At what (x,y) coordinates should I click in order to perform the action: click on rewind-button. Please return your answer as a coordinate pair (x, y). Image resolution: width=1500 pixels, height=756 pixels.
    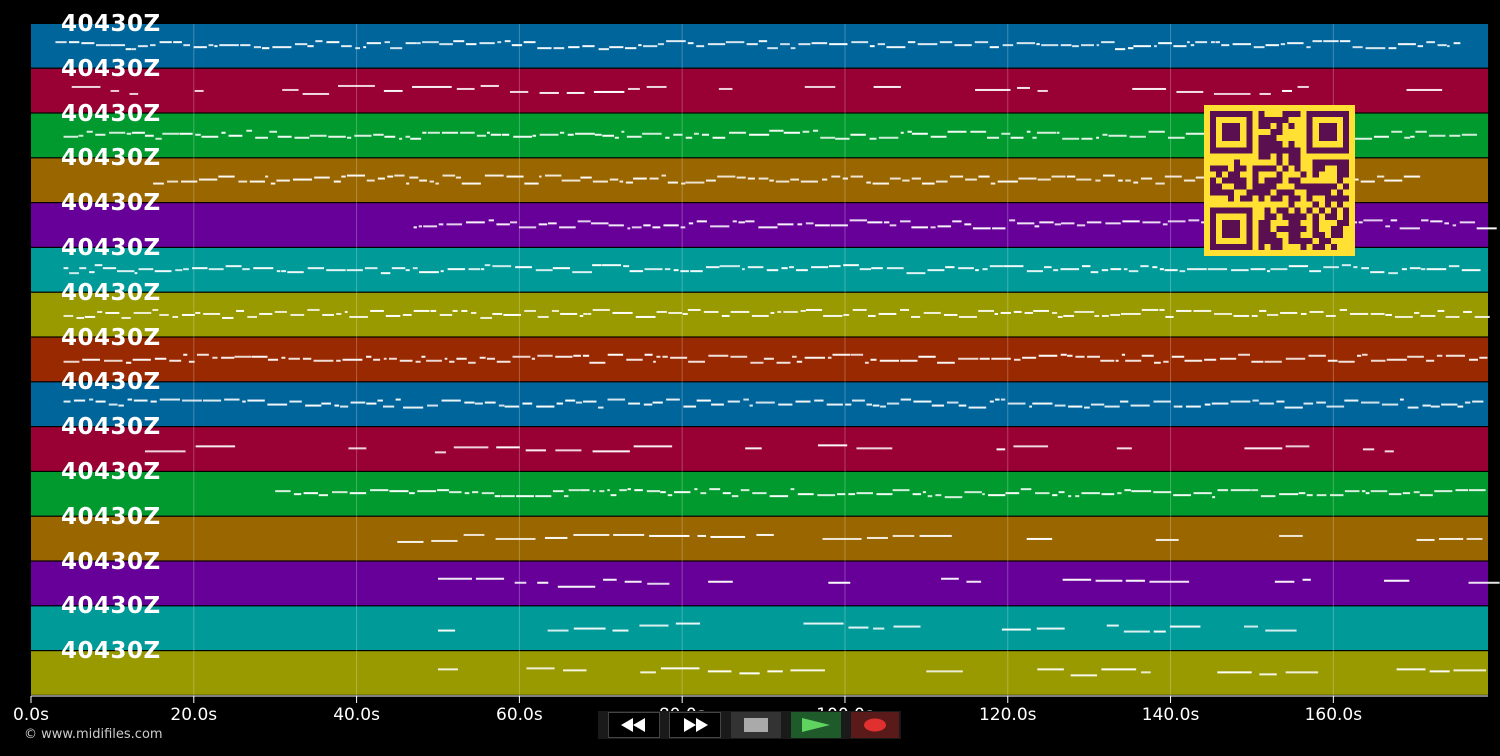
    Looking at the image, I should click on (634, 725).